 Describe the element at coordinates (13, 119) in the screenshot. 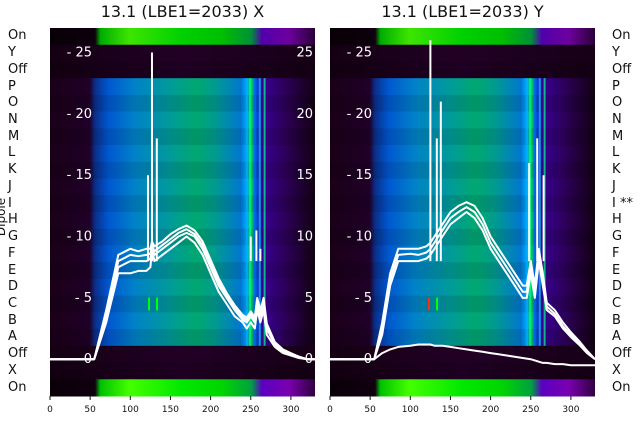

I see `row-label: N` at that location.